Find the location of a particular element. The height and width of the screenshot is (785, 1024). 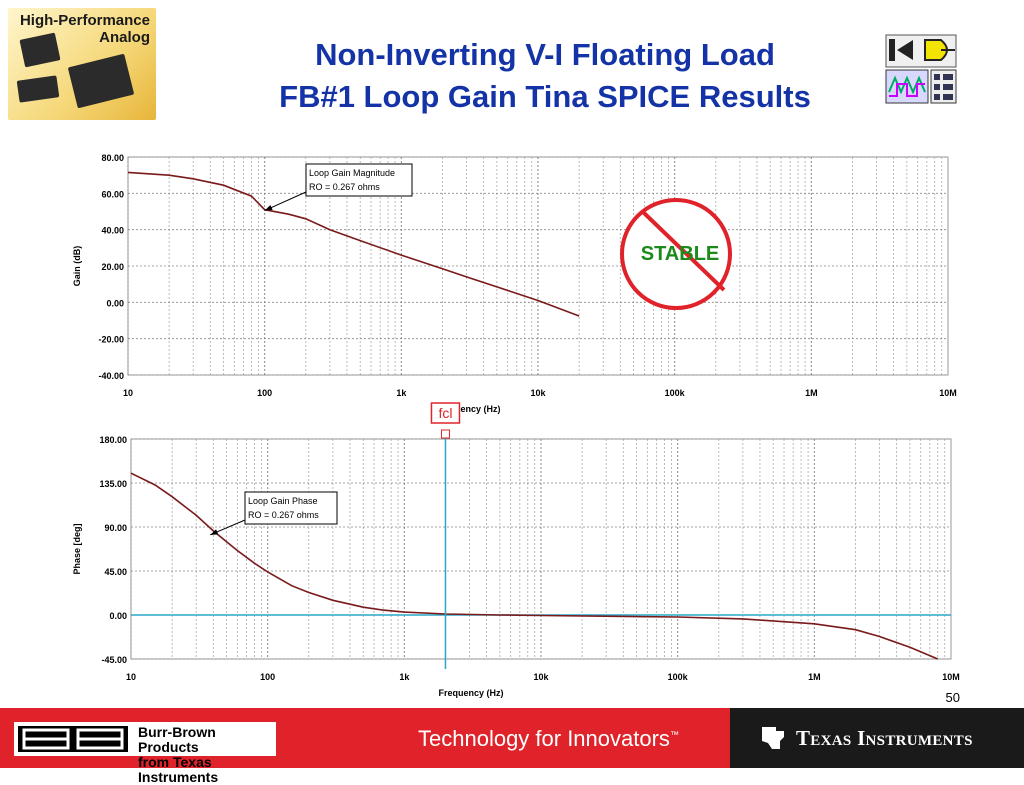

y-tick-label: 135.00 is located at coordinates (113, 484).